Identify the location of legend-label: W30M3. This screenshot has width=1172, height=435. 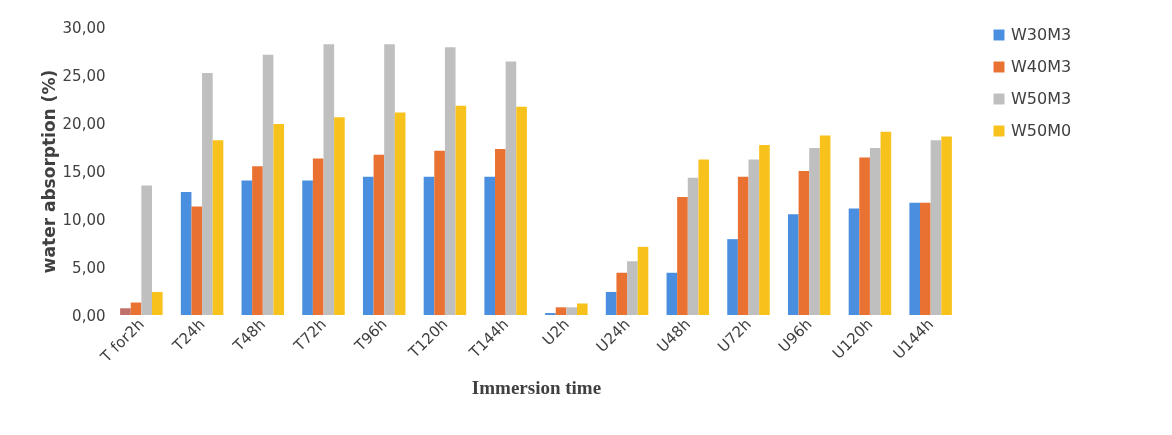
(1041, 34).